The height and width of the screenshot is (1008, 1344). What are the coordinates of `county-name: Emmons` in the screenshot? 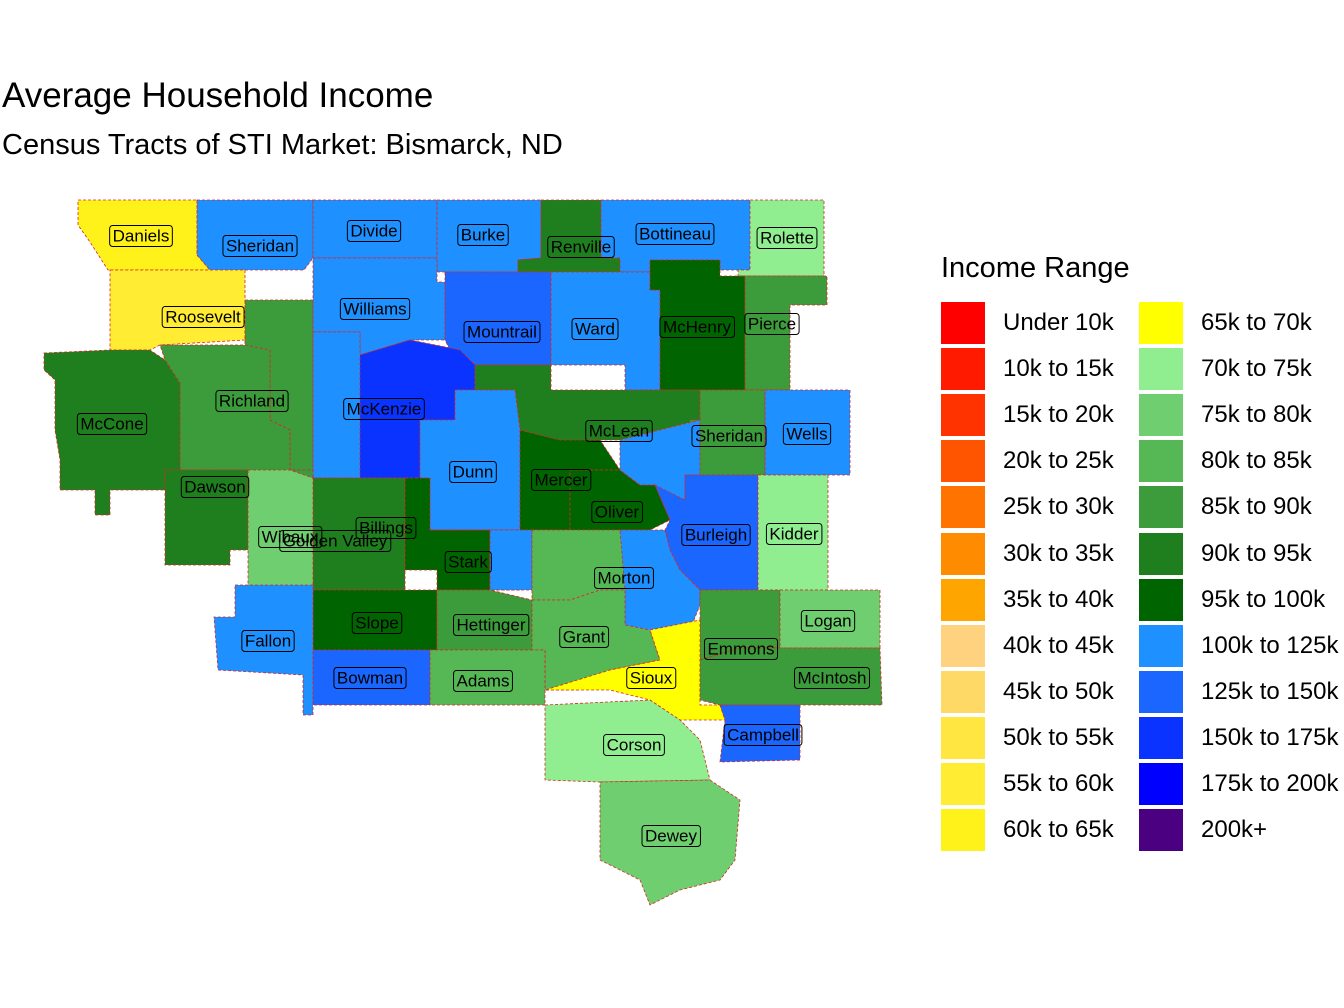 It's located at (740, 649).